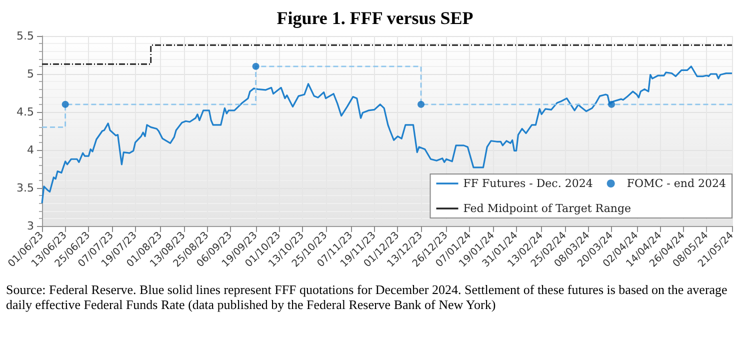 The image size is (750, 350). Describe the element at coordinates (366, 297) in the screenshot. I see `source-note: Source: Federal Reserve. Blue solid lines represent FFF quotations for December 2024. Settlement of these futures is based on the average daily effective Federal Funds Rate (data published by the Federal Reserve Bank of New York)` at that location.